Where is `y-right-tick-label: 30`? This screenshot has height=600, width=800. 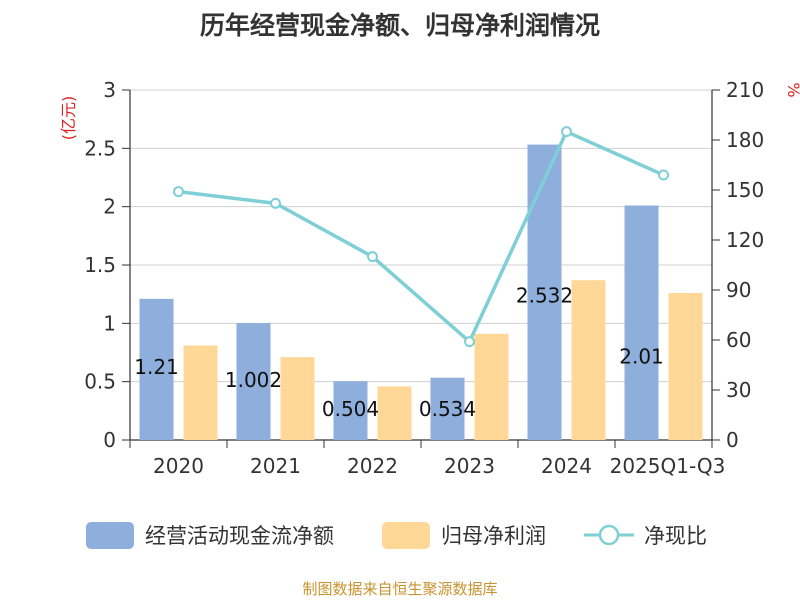
y-right-tick-label: 30 is located at coordinates (738, 390).